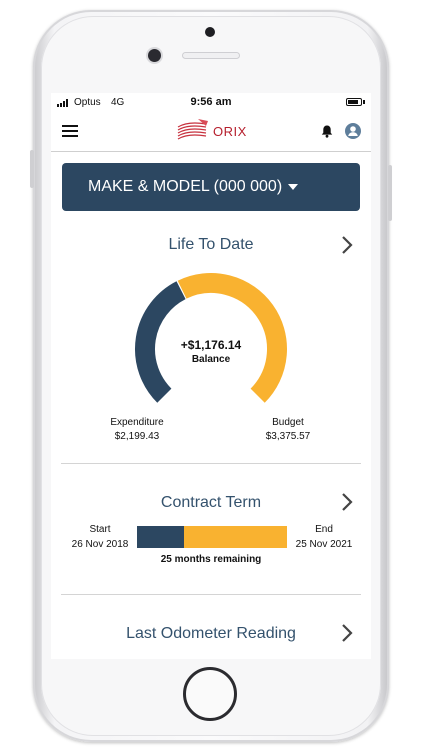  I want to click on orix-logo-icon, so click(192, 129).